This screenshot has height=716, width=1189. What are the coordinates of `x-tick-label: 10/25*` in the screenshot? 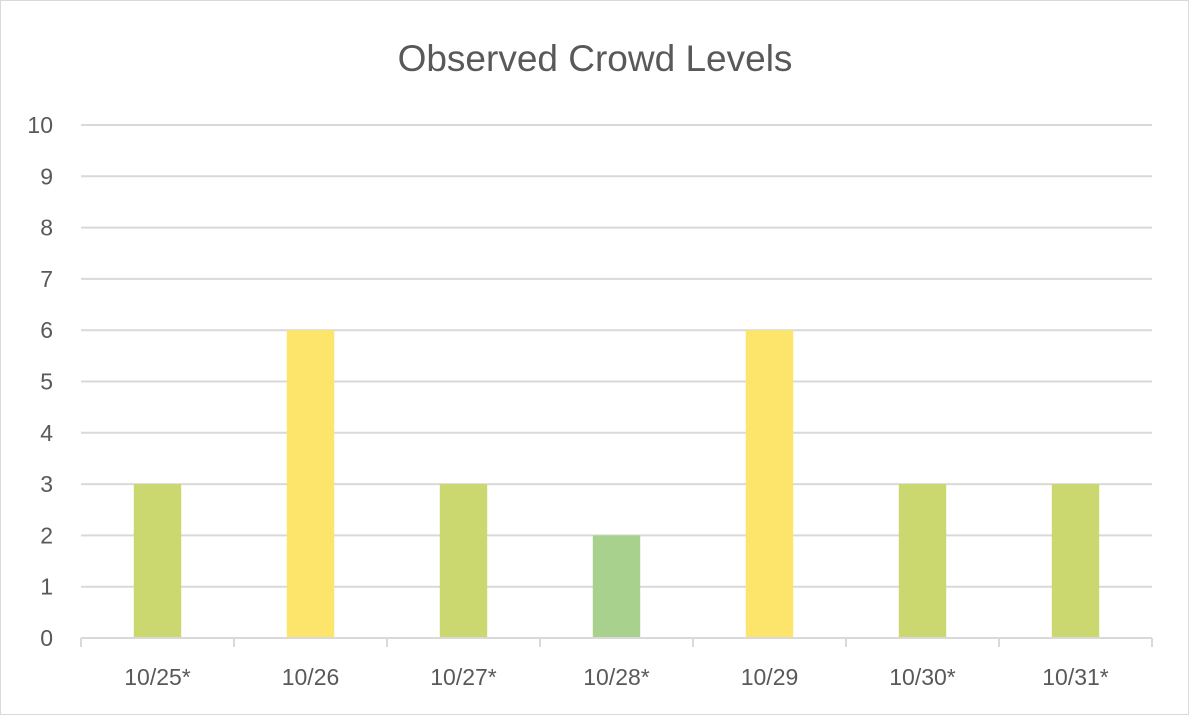 It's located at (157, 677).